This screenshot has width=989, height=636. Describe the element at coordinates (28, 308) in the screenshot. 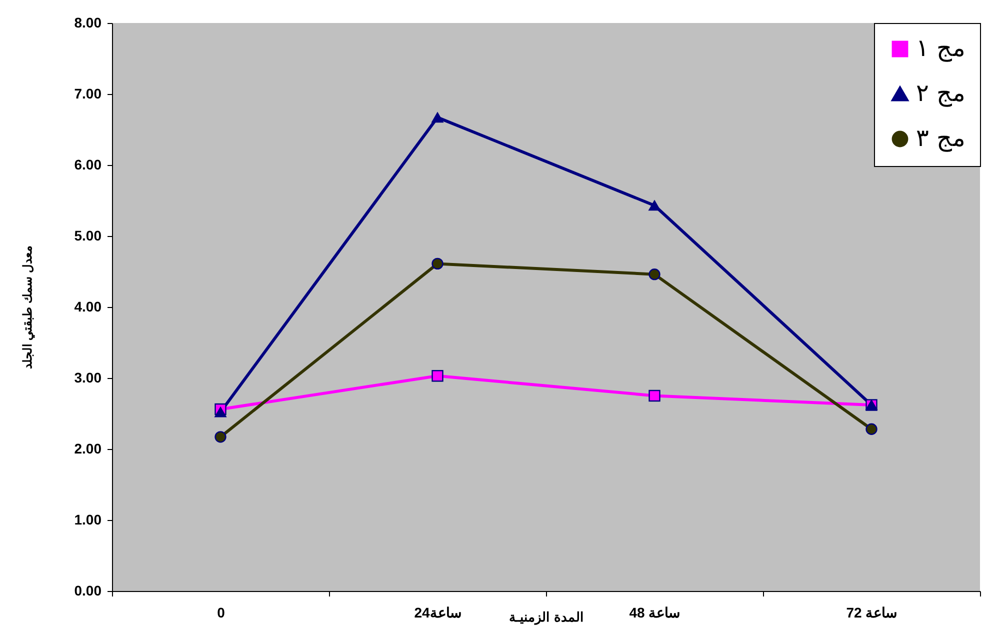

I see `y-axis-title: معدل سمك طبقتي الجلد` at that location.